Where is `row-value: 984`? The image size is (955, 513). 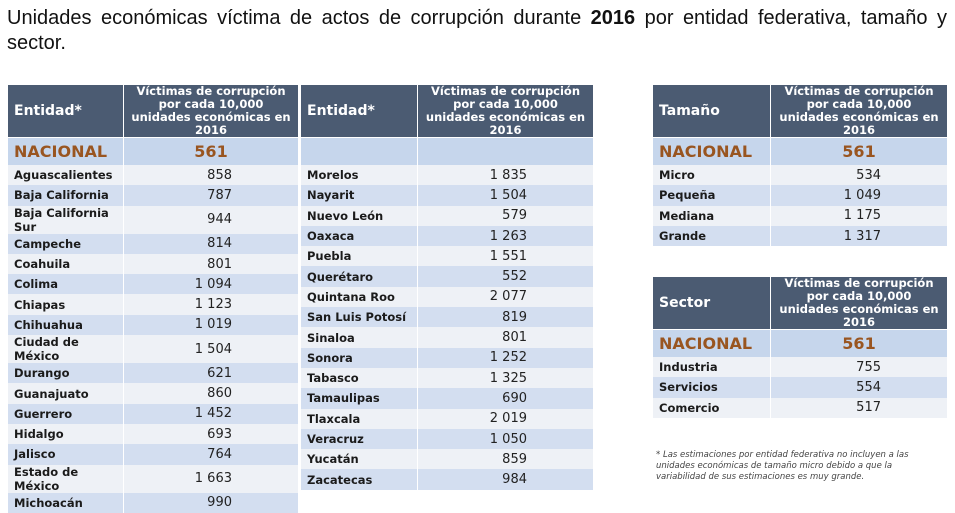
row-value: 984 is located at coordinates (505, 479).